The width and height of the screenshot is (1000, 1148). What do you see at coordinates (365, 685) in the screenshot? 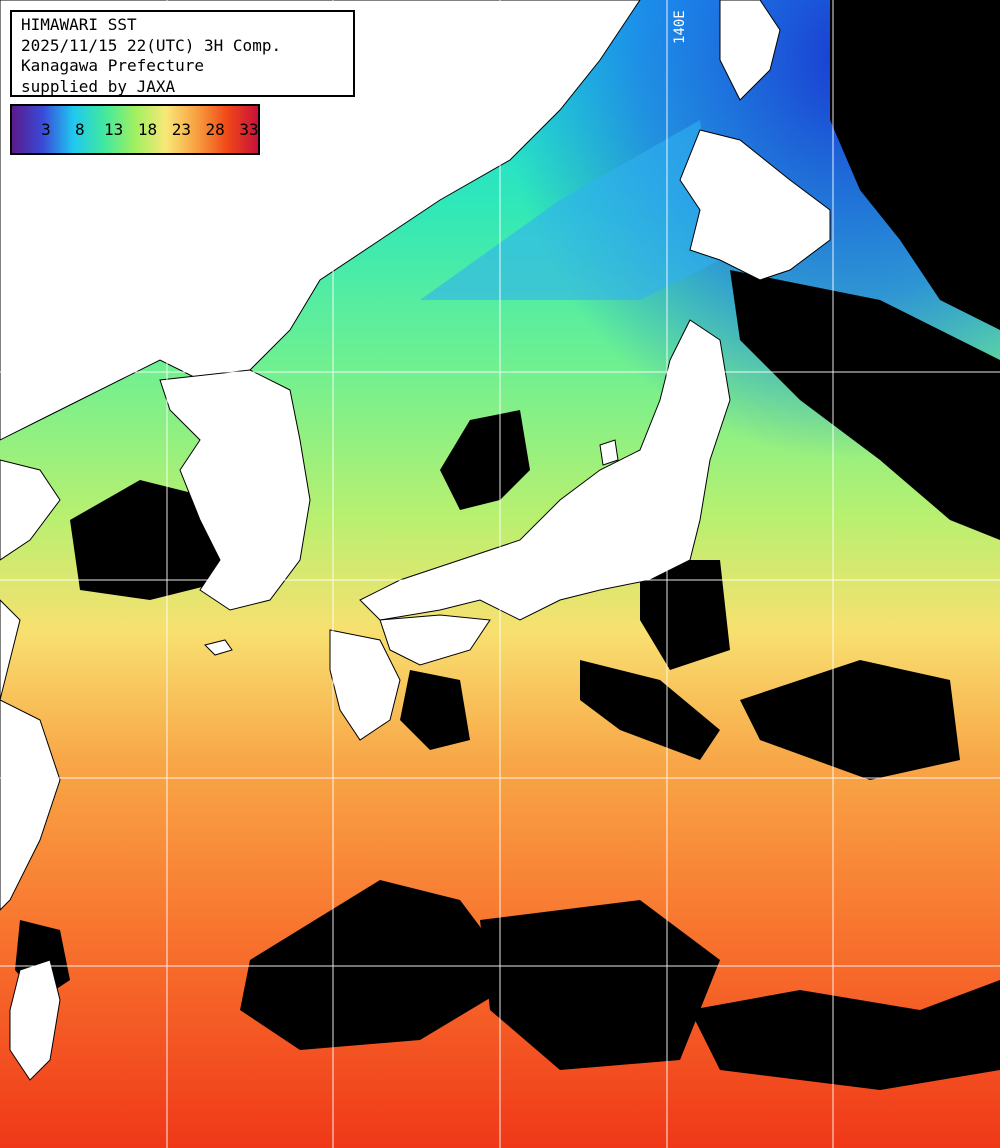
I see `land-kyushu` at bounding box center [365, 685].